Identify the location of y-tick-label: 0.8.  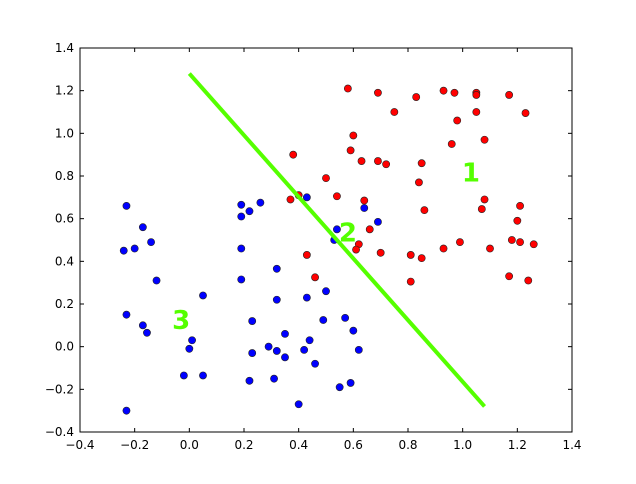
(64, 176).